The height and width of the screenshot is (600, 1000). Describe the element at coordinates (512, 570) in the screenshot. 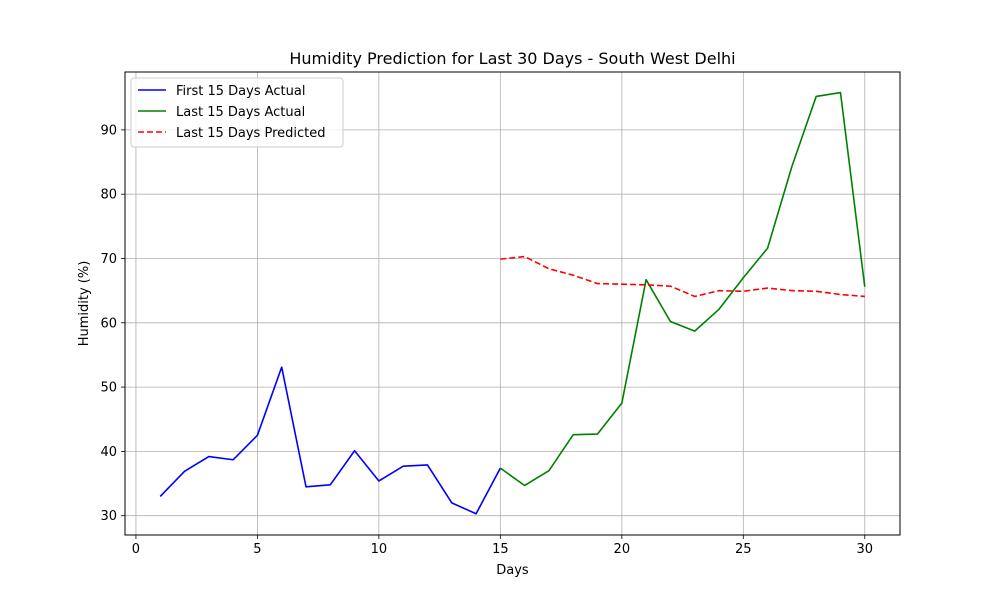

I see `x-axis-label: Days` at that location.